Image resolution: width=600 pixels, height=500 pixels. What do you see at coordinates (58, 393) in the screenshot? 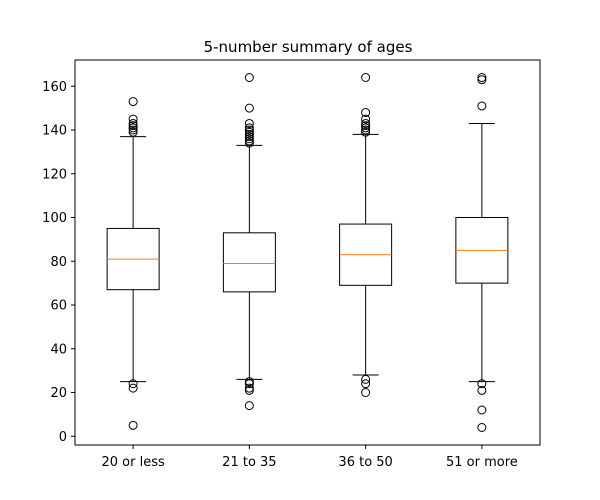
I see `y-tick-label: 20` at bounding box center [58, 393].